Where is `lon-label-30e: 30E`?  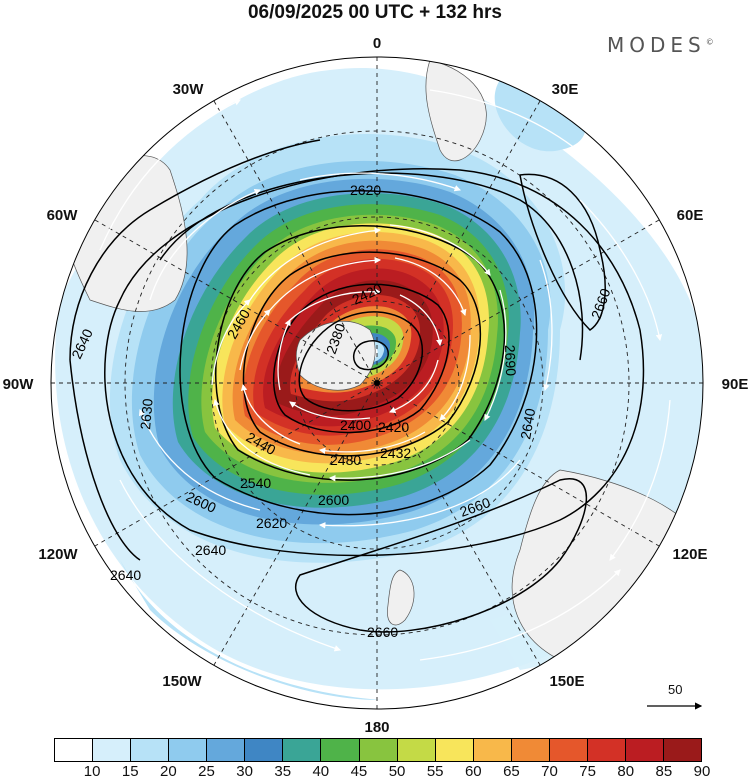 lon-label-30e: 30E is located at coordinates (565, 89).